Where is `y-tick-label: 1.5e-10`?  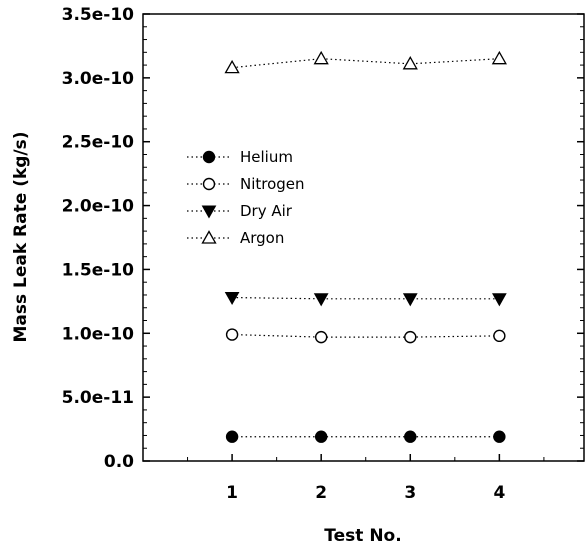 y-tick-label: 1.5e-10 is located at coordinates (98, 270).